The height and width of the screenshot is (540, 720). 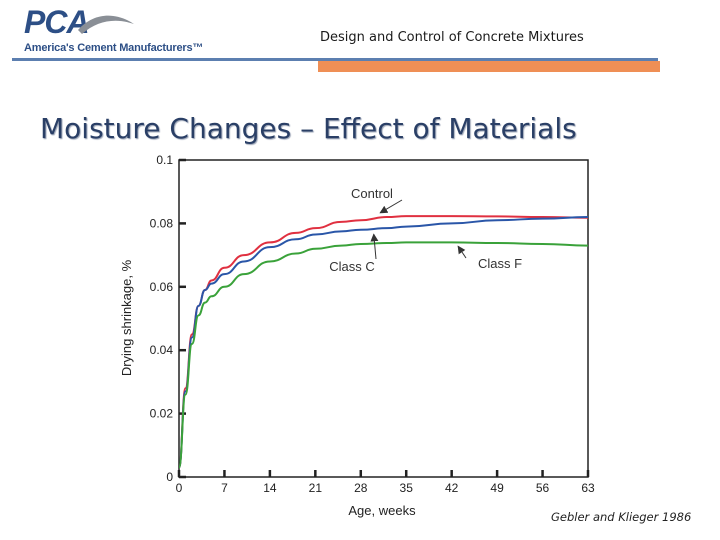 I want to click on logo-tagline: America's Cement Manufacturers™, so click(x=114, y=48).